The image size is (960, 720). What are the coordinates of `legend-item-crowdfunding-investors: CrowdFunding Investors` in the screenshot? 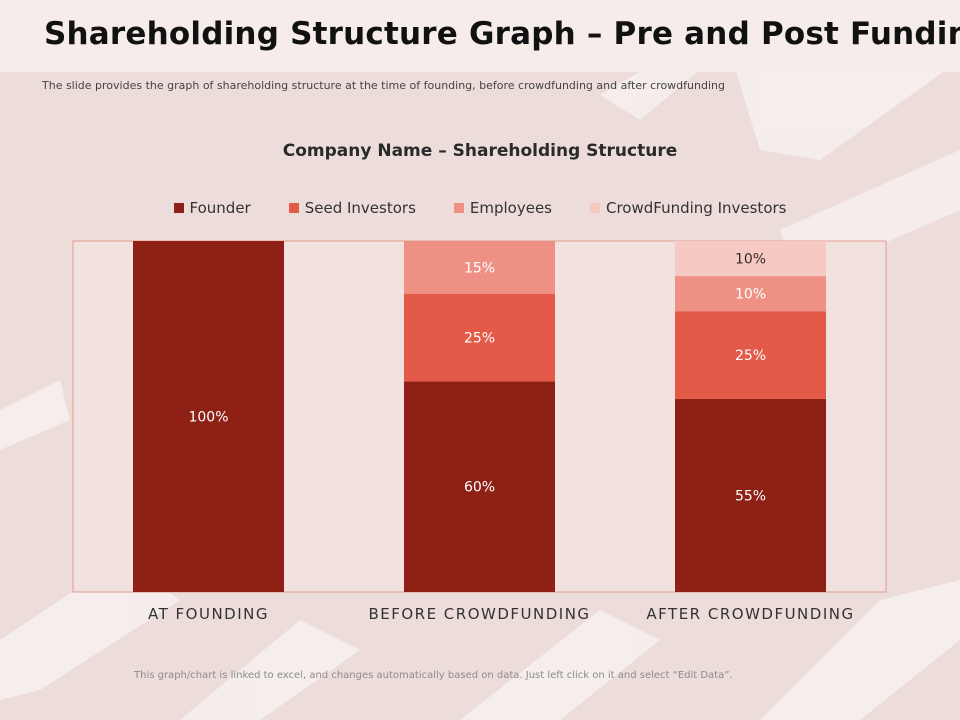 It's located at (688, 208).